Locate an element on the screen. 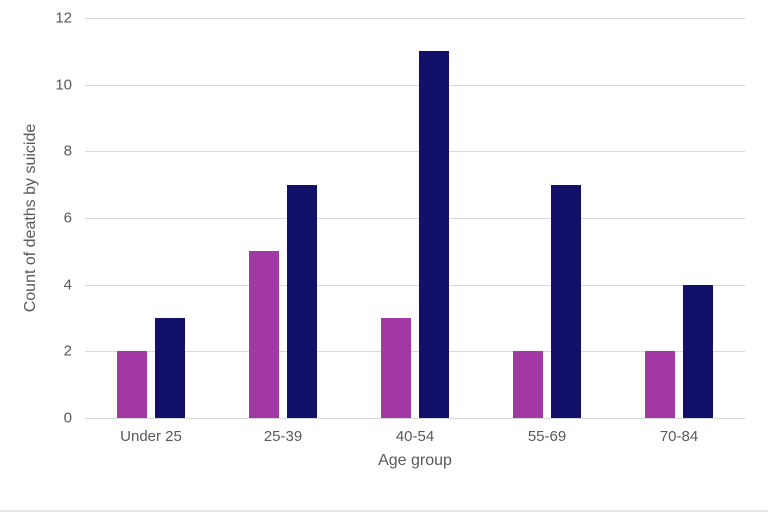  y-tick-label: 12 is located at coordinates (63, 18).